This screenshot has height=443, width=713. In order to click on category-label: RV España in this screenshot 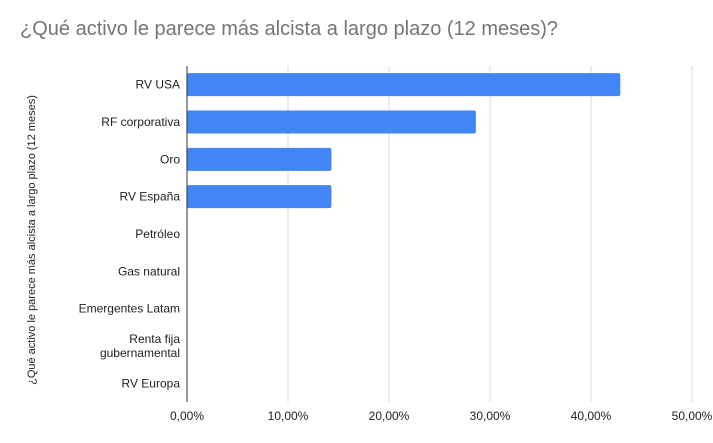, I will do `click(150, 197)`.